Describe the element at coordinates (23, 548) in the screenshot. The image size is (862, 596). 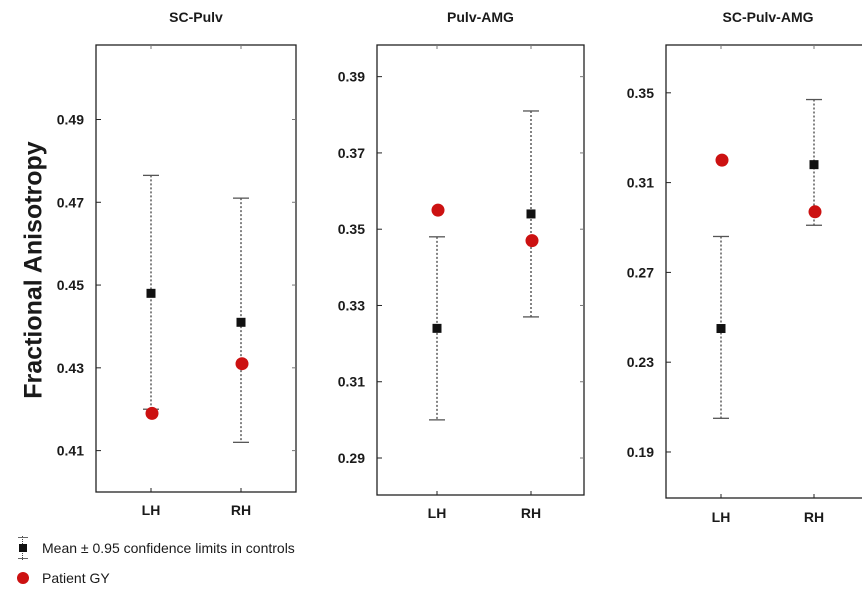
I see `mean-ci-symbol-icon` at that location.